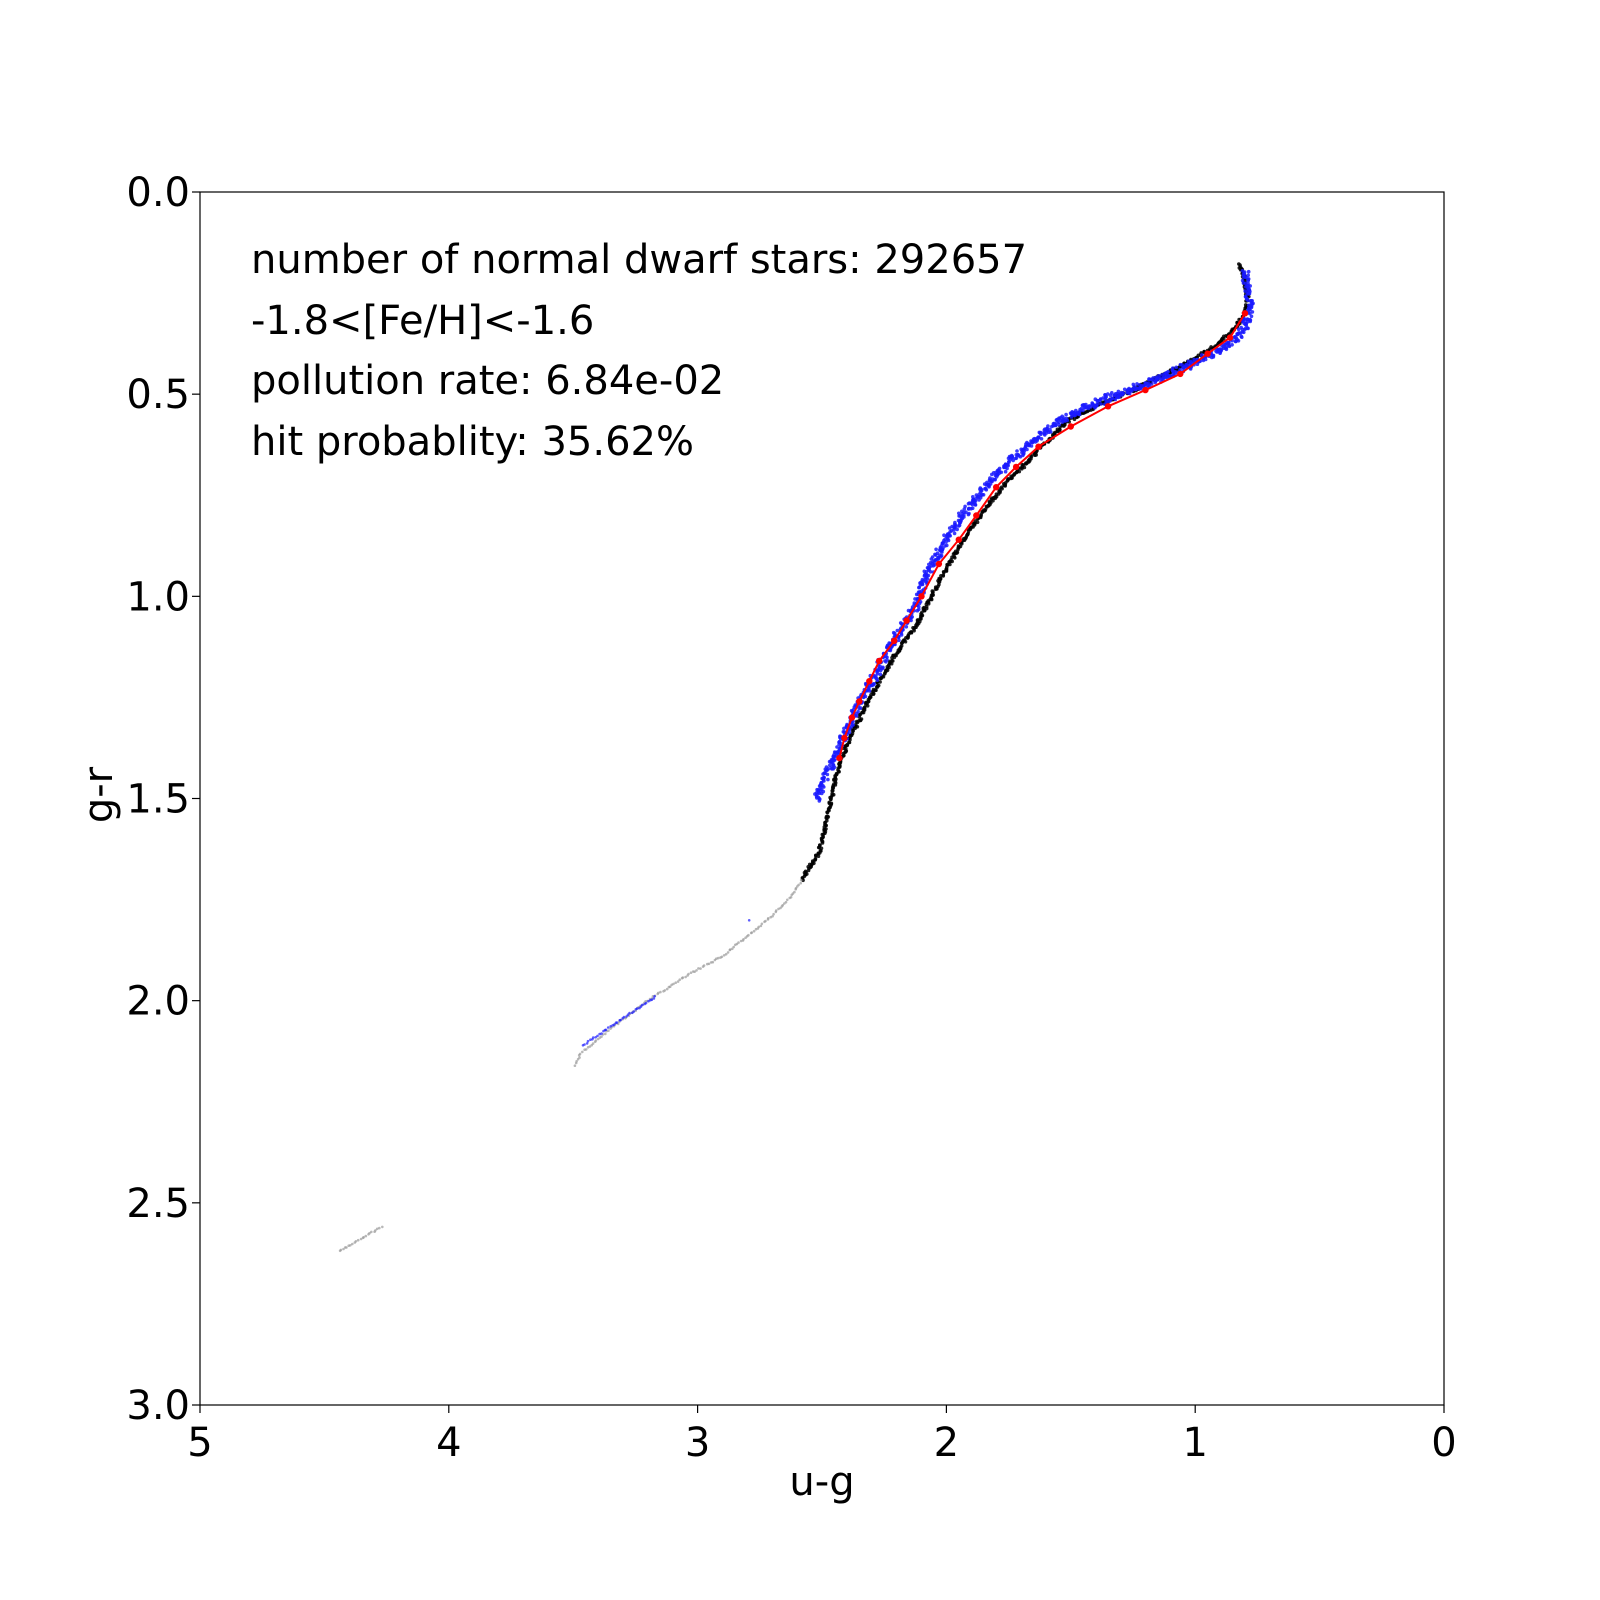 This screenshot has width=1600, height=1600. What do you see at coordinates (158, 1406) in the screenshot?
I see `y-tick-label: 3.0` at bounding box center [158, 1406].